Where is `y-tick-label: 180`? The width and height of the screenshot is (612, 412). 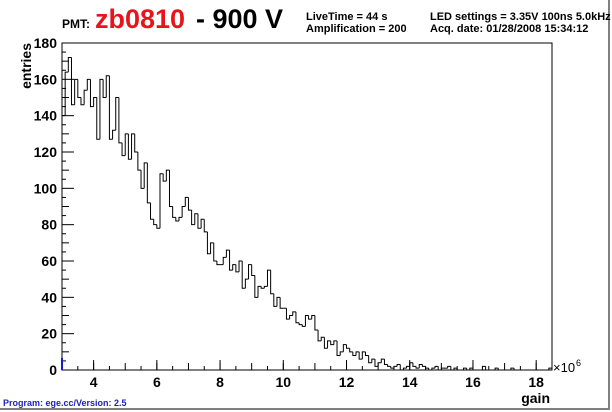 y-tick-label: 180 is located at coordinates (46, 43).